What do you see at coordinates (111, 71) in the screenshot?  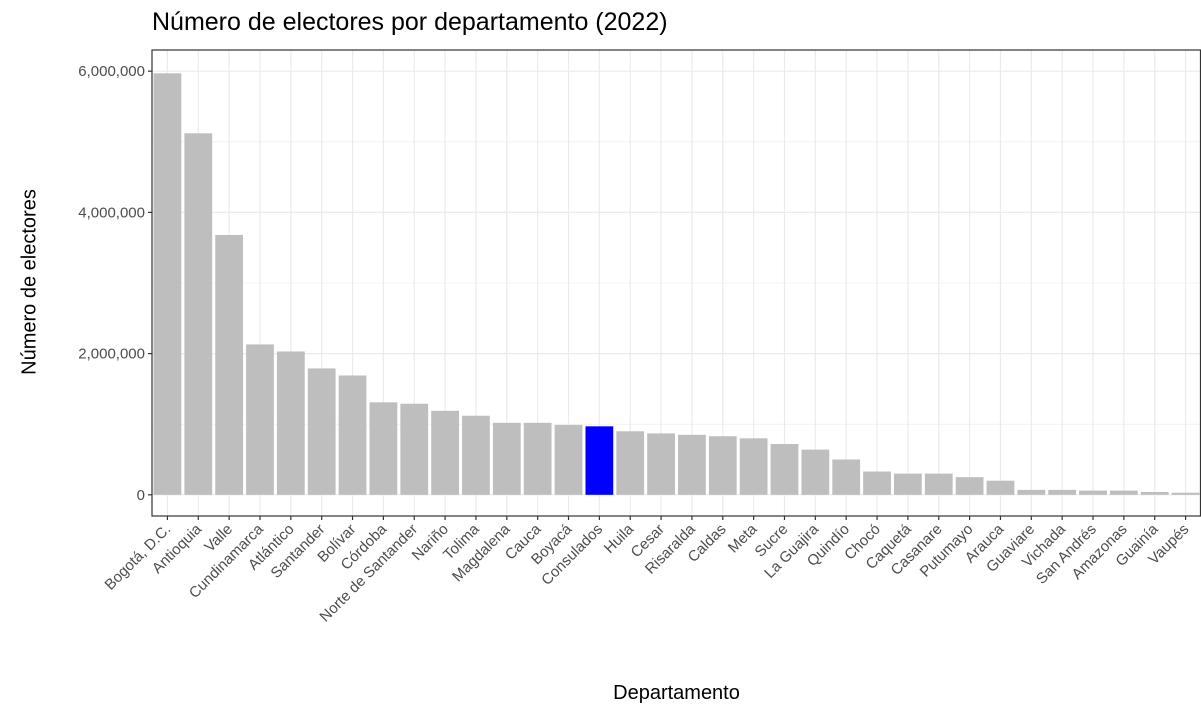 I see `y-tick-label: 6,000,000` at bounding box center [111, 71].